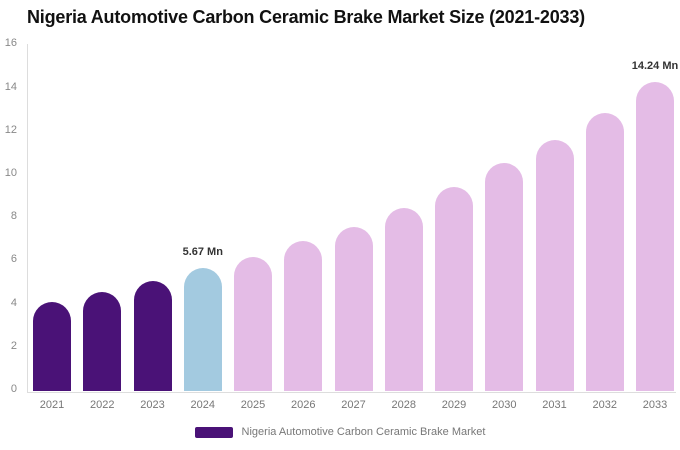 This screenshot has height=450, width=680. I want to click on bar-2026, so click(303, 316).